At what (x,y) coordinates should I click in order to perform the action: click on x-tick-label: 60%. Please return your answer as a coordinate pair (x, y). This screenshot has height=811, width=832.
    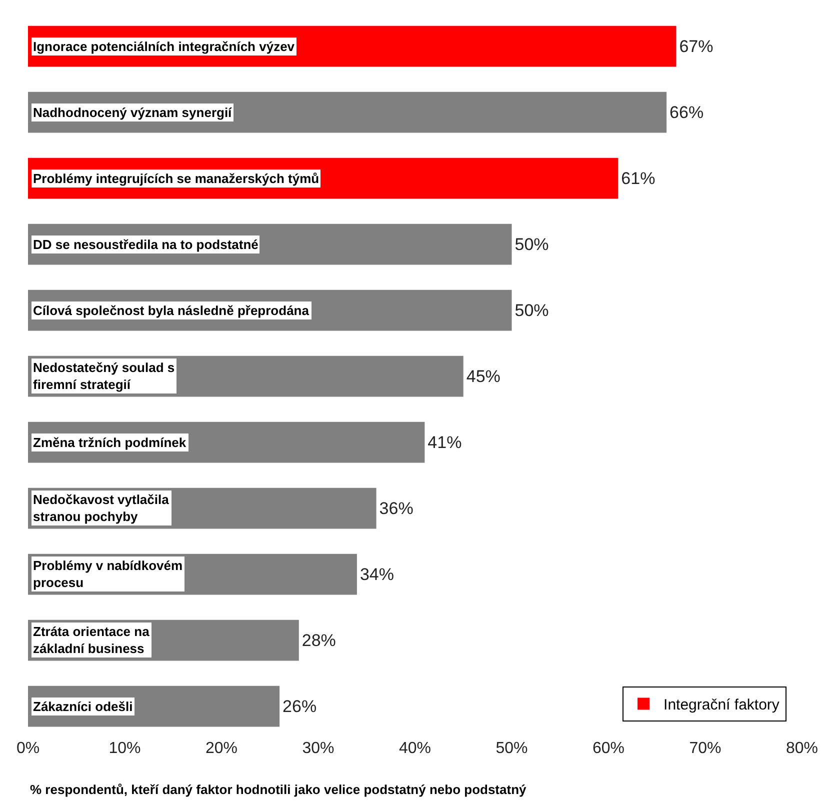
    Looking at the image, I should click on (608, 748).